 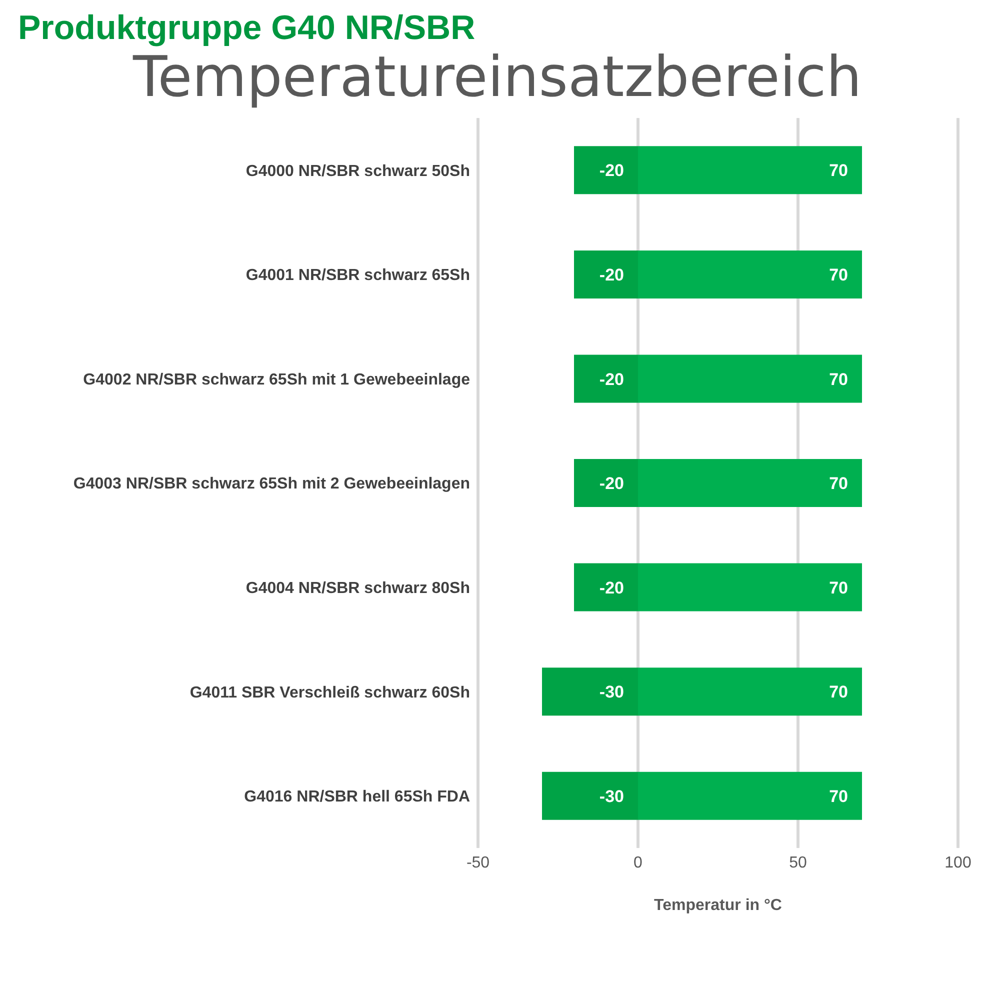 I want to click on y-tick-label: G4004 NR/SBR schwarz 80Sh, so click(x=358, y=588).